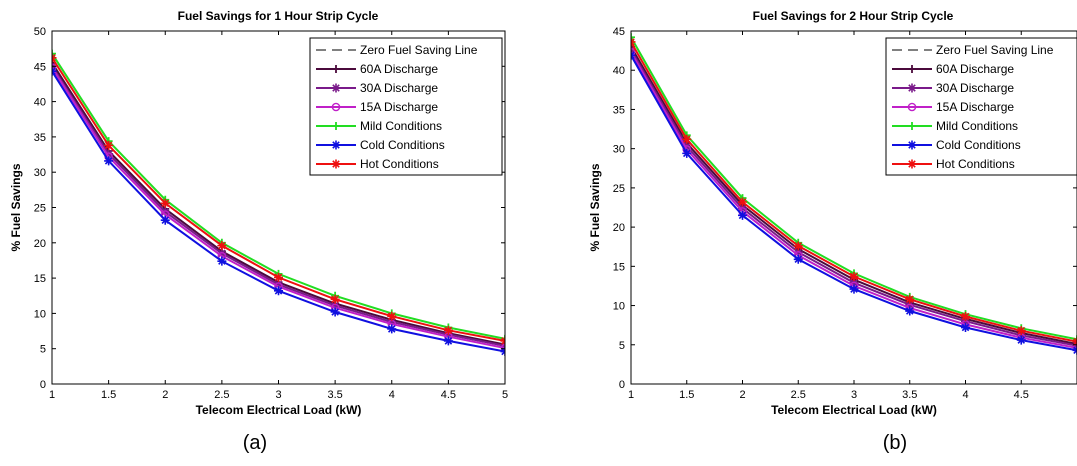  What do you see at coordinates (619, 71) in the screenshot?
I see `y-tick-label: 40` at bounding box center [619, 71].